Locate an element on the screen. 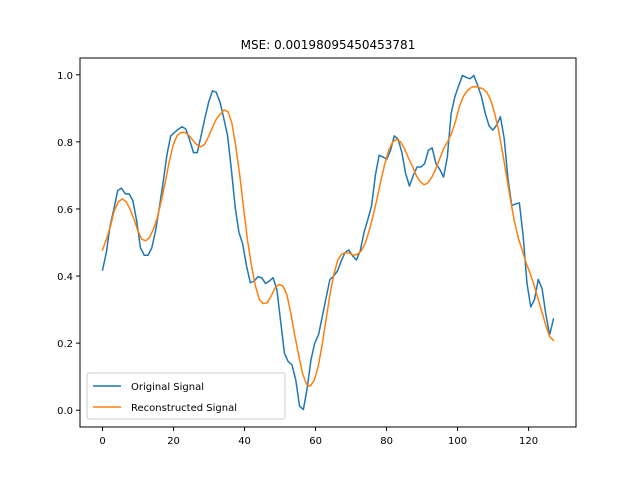 This screenshot has height=480, width=640. y-tick-label: 0.8 is located at coordinates (65, 143).